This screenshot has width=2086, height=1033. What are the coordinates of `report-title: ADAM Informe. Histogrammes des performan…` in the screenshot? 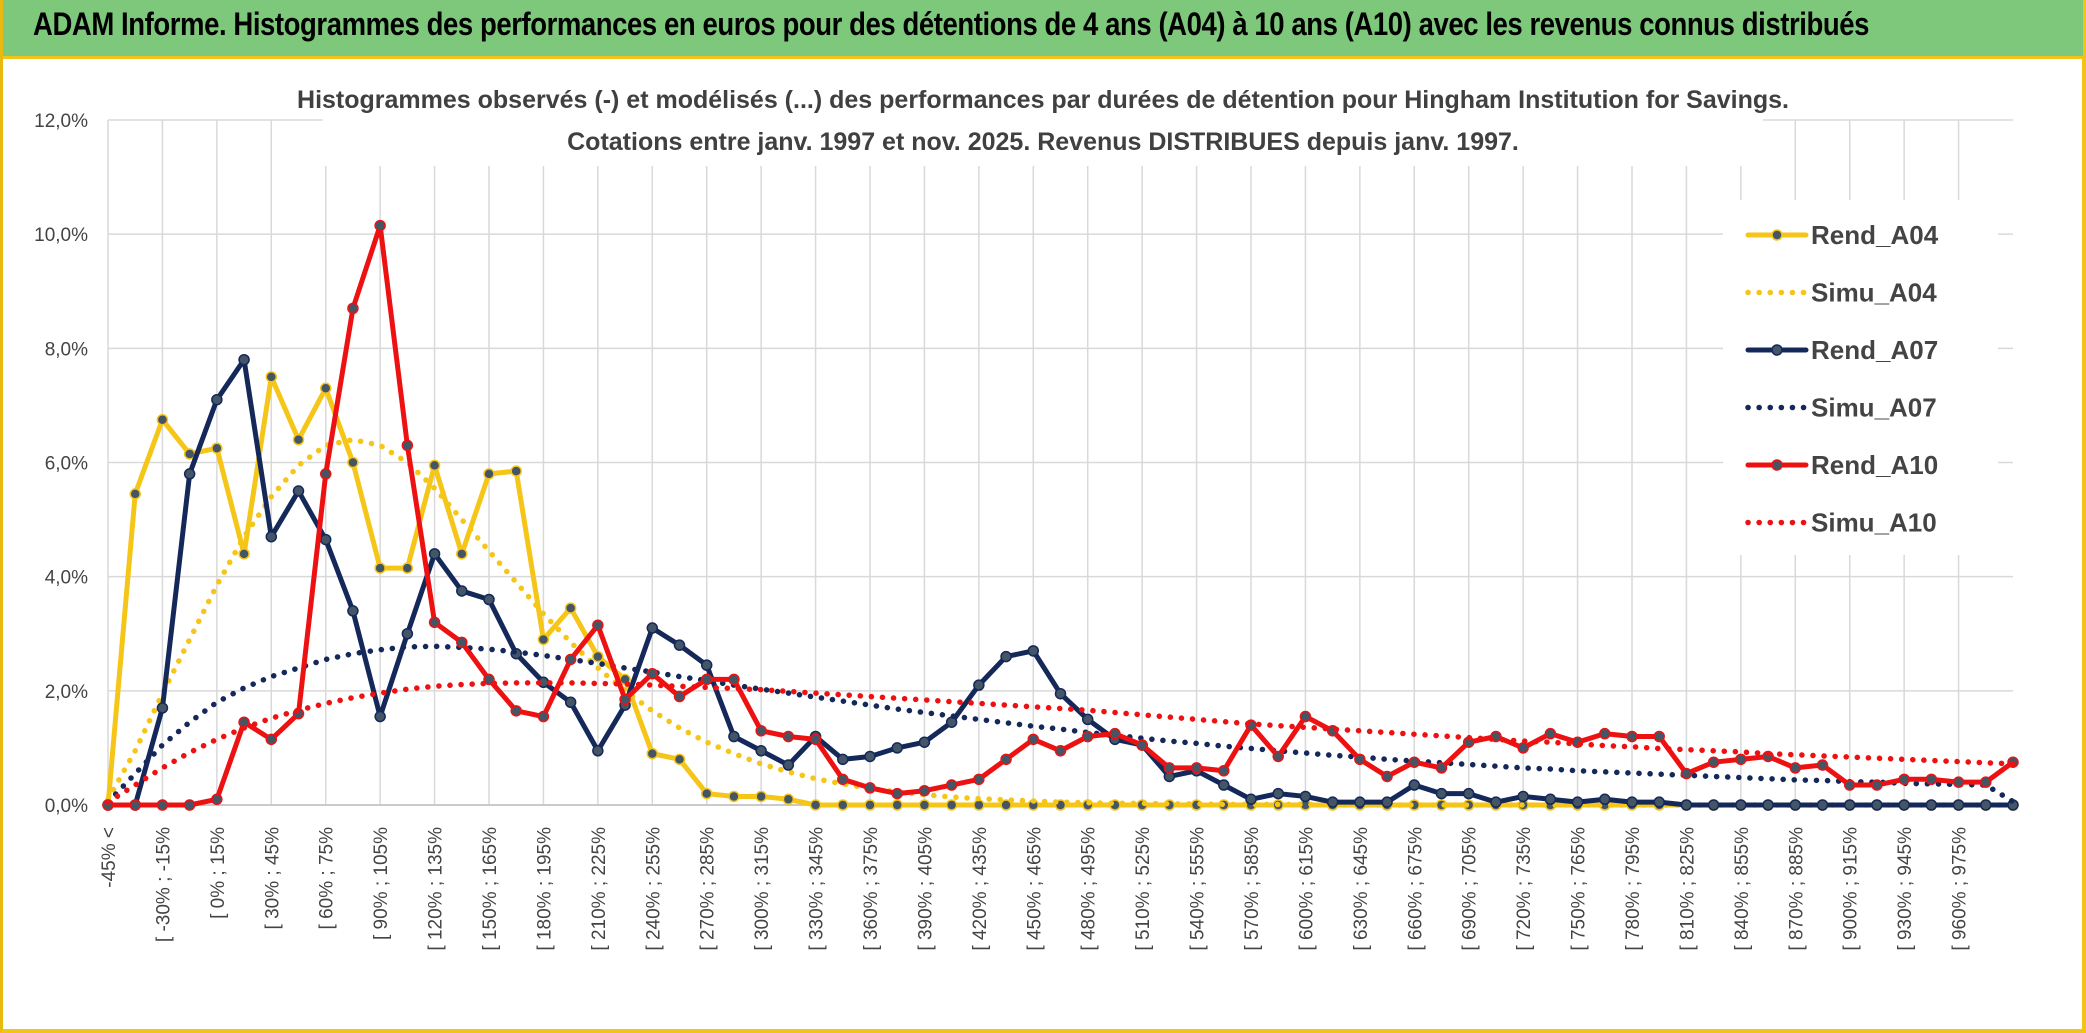 It's located at (951, 24).